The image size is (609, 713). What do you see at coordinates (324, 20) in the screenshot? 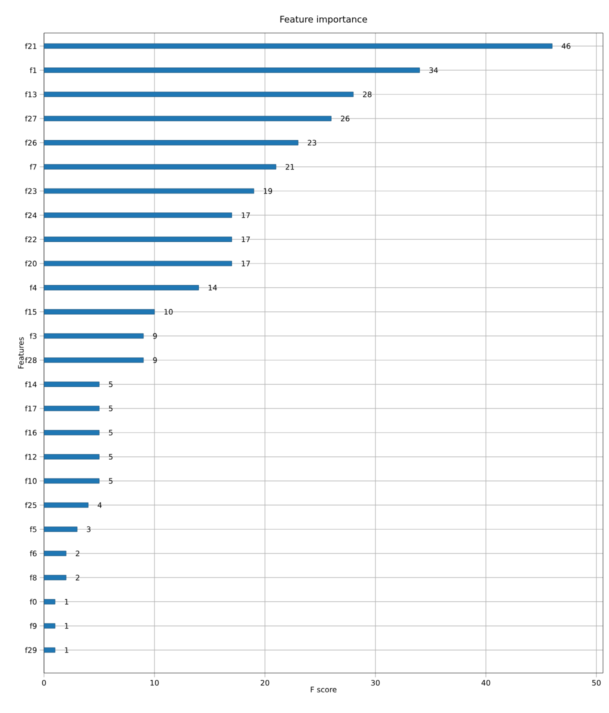
I see `chart-title: Feature importance` at bounding box center [324, 20].